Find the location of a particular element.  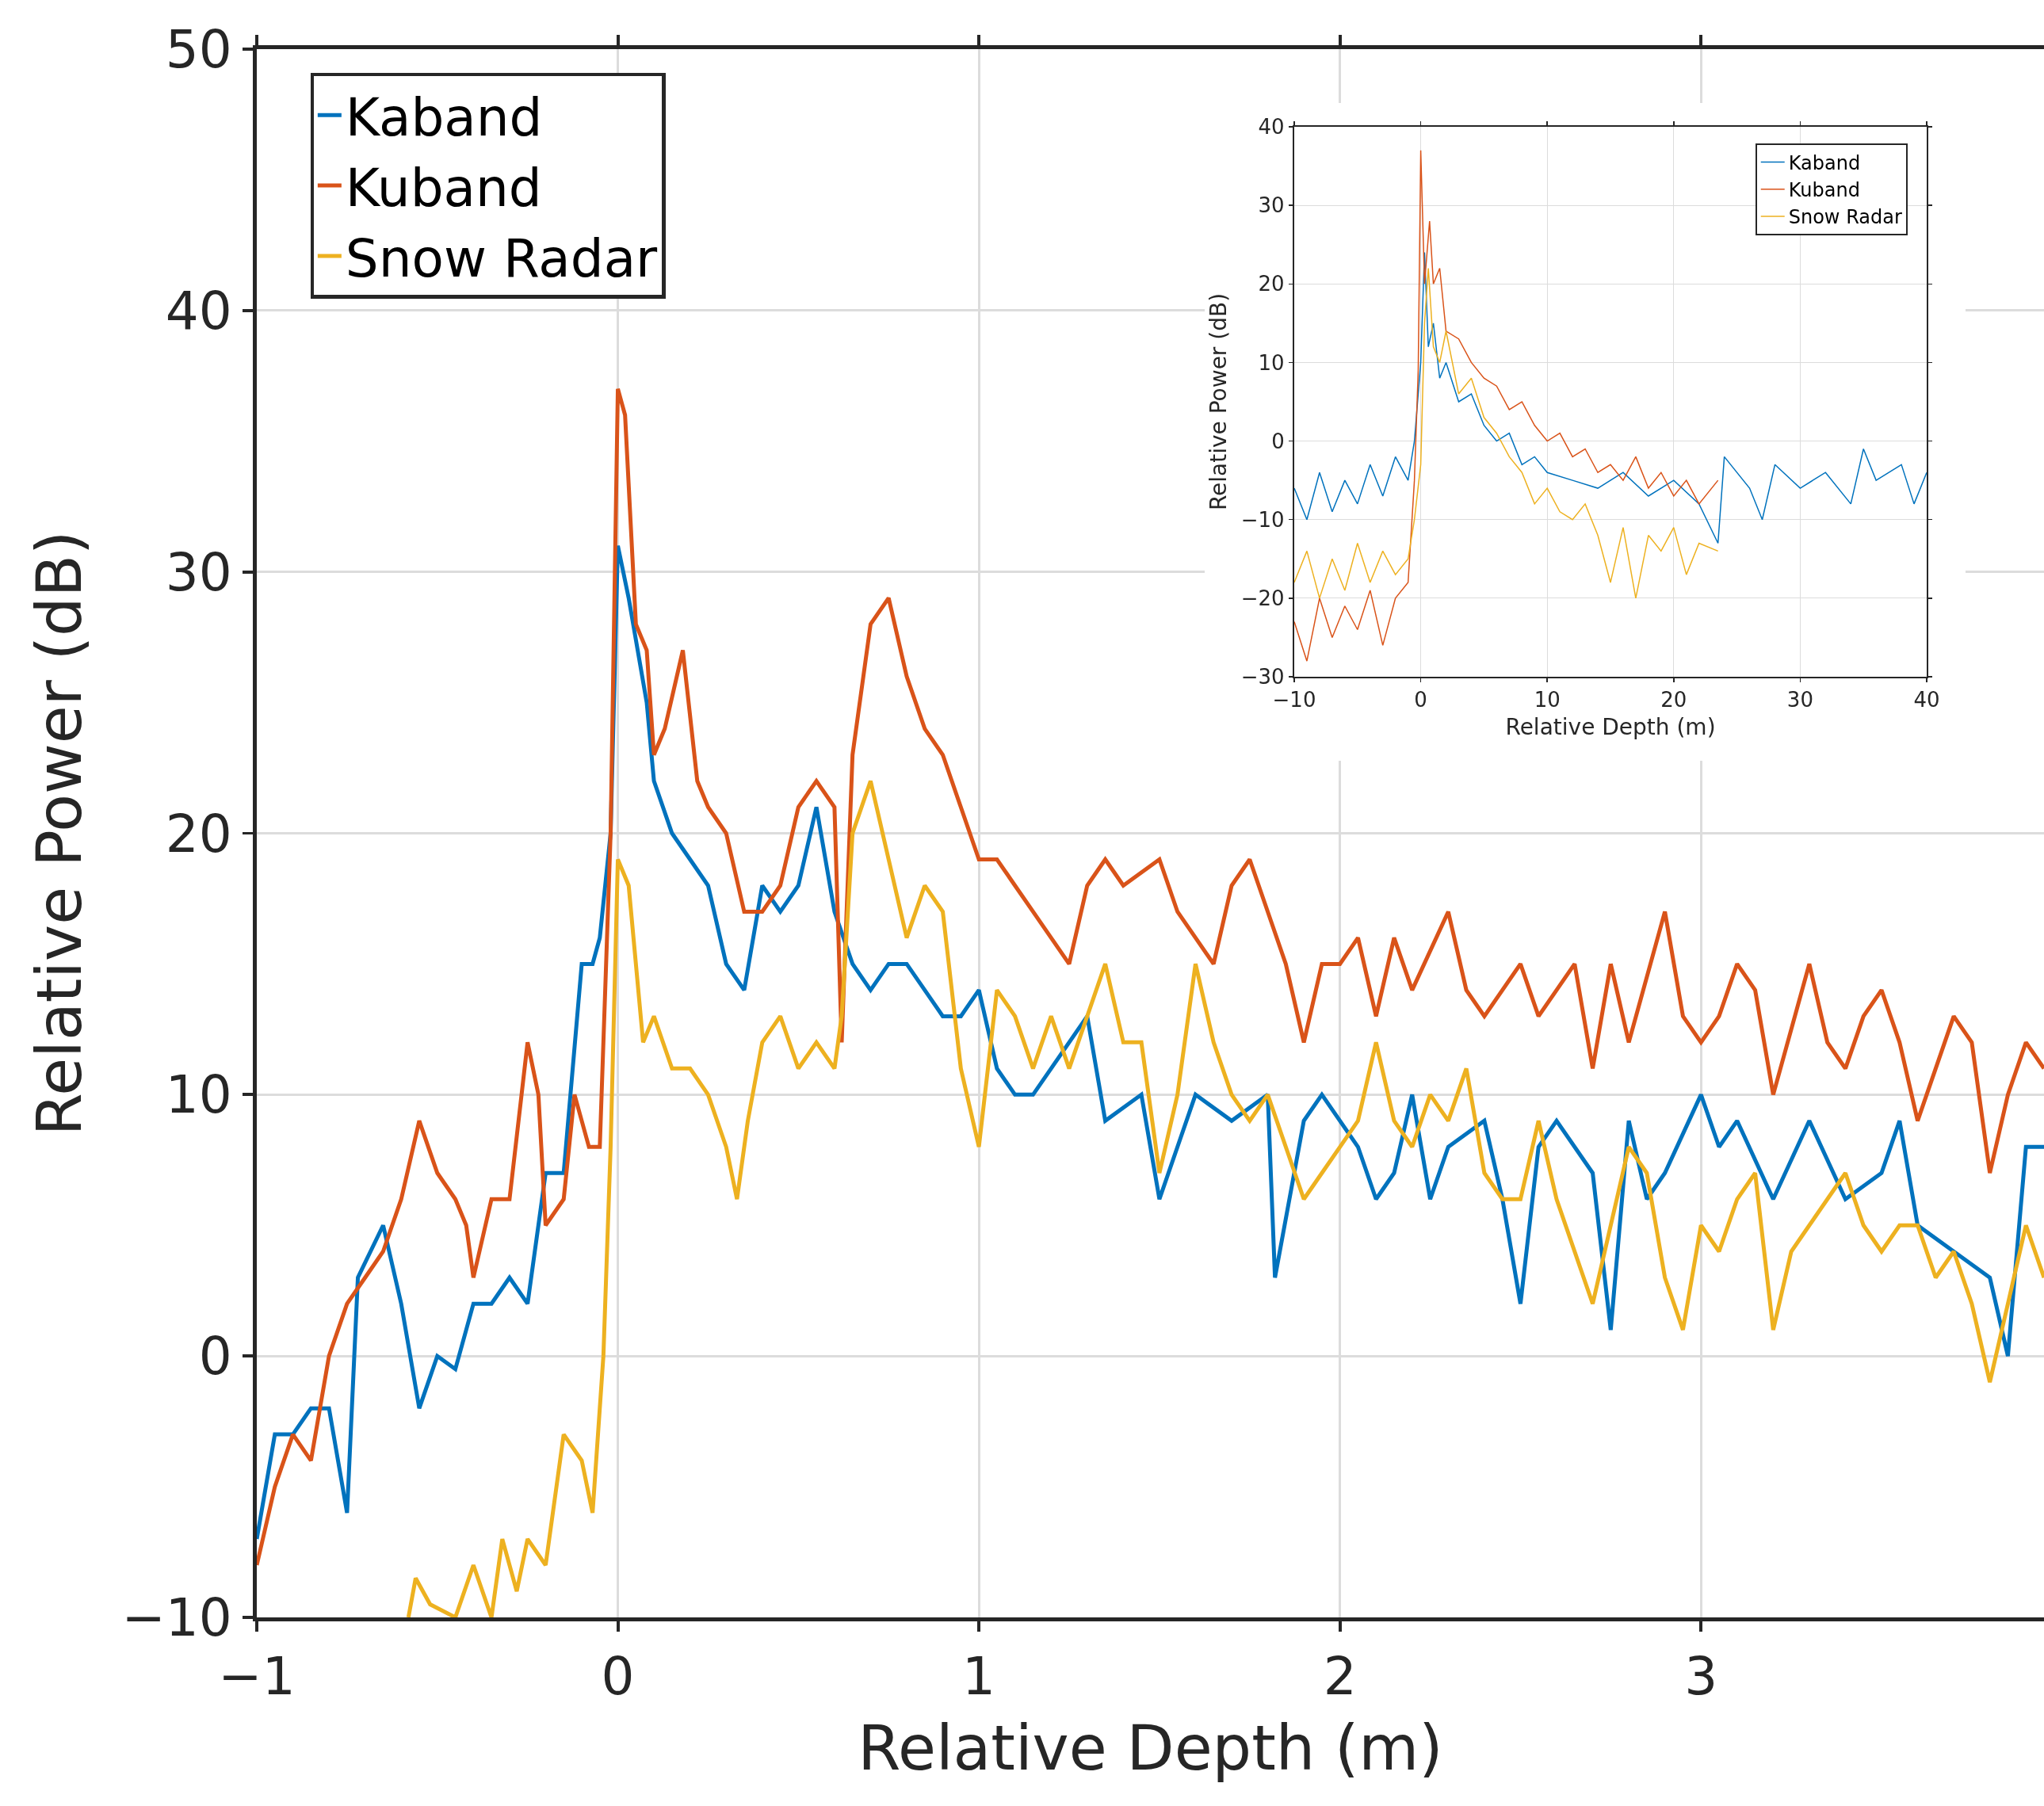

x-tick-label: 20 is located at coordinates (1674, 700).